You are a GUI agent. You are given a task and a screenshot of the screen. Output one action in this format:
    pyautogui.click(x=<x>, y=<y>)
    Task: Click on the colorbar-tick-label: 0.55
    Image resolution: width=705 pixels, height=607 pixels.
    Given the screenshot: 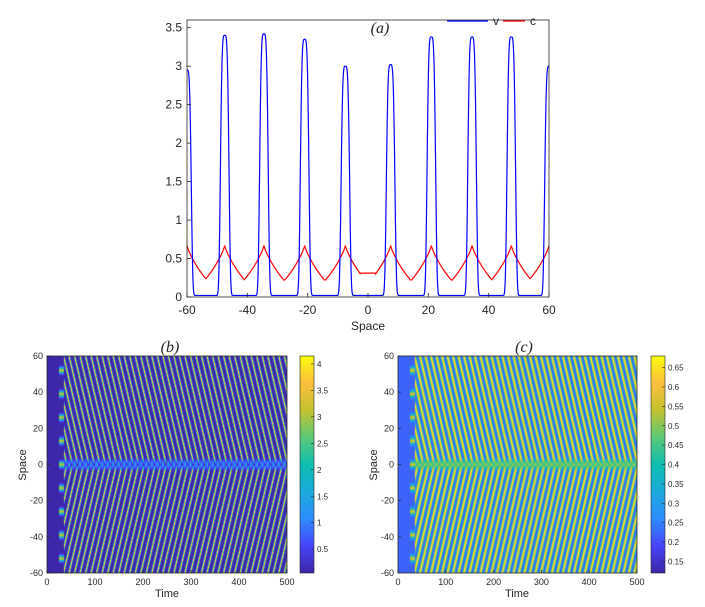 What is the action you would take?
    pyautogui.click(x=676, y=406)
    